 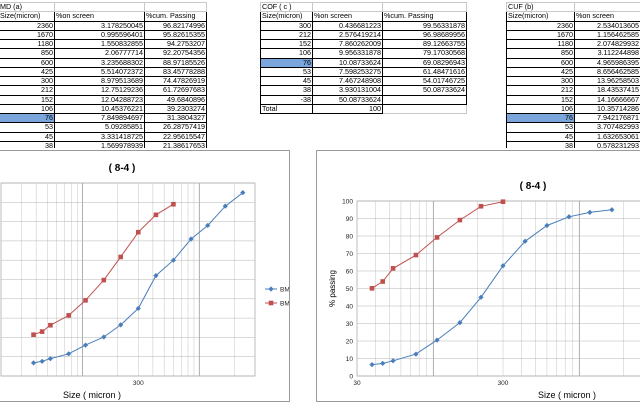 What do you see at coordinates (100, 118) in the screenshot?
I see `table-cell: 7.849894697` at bounding box center [100, 118].